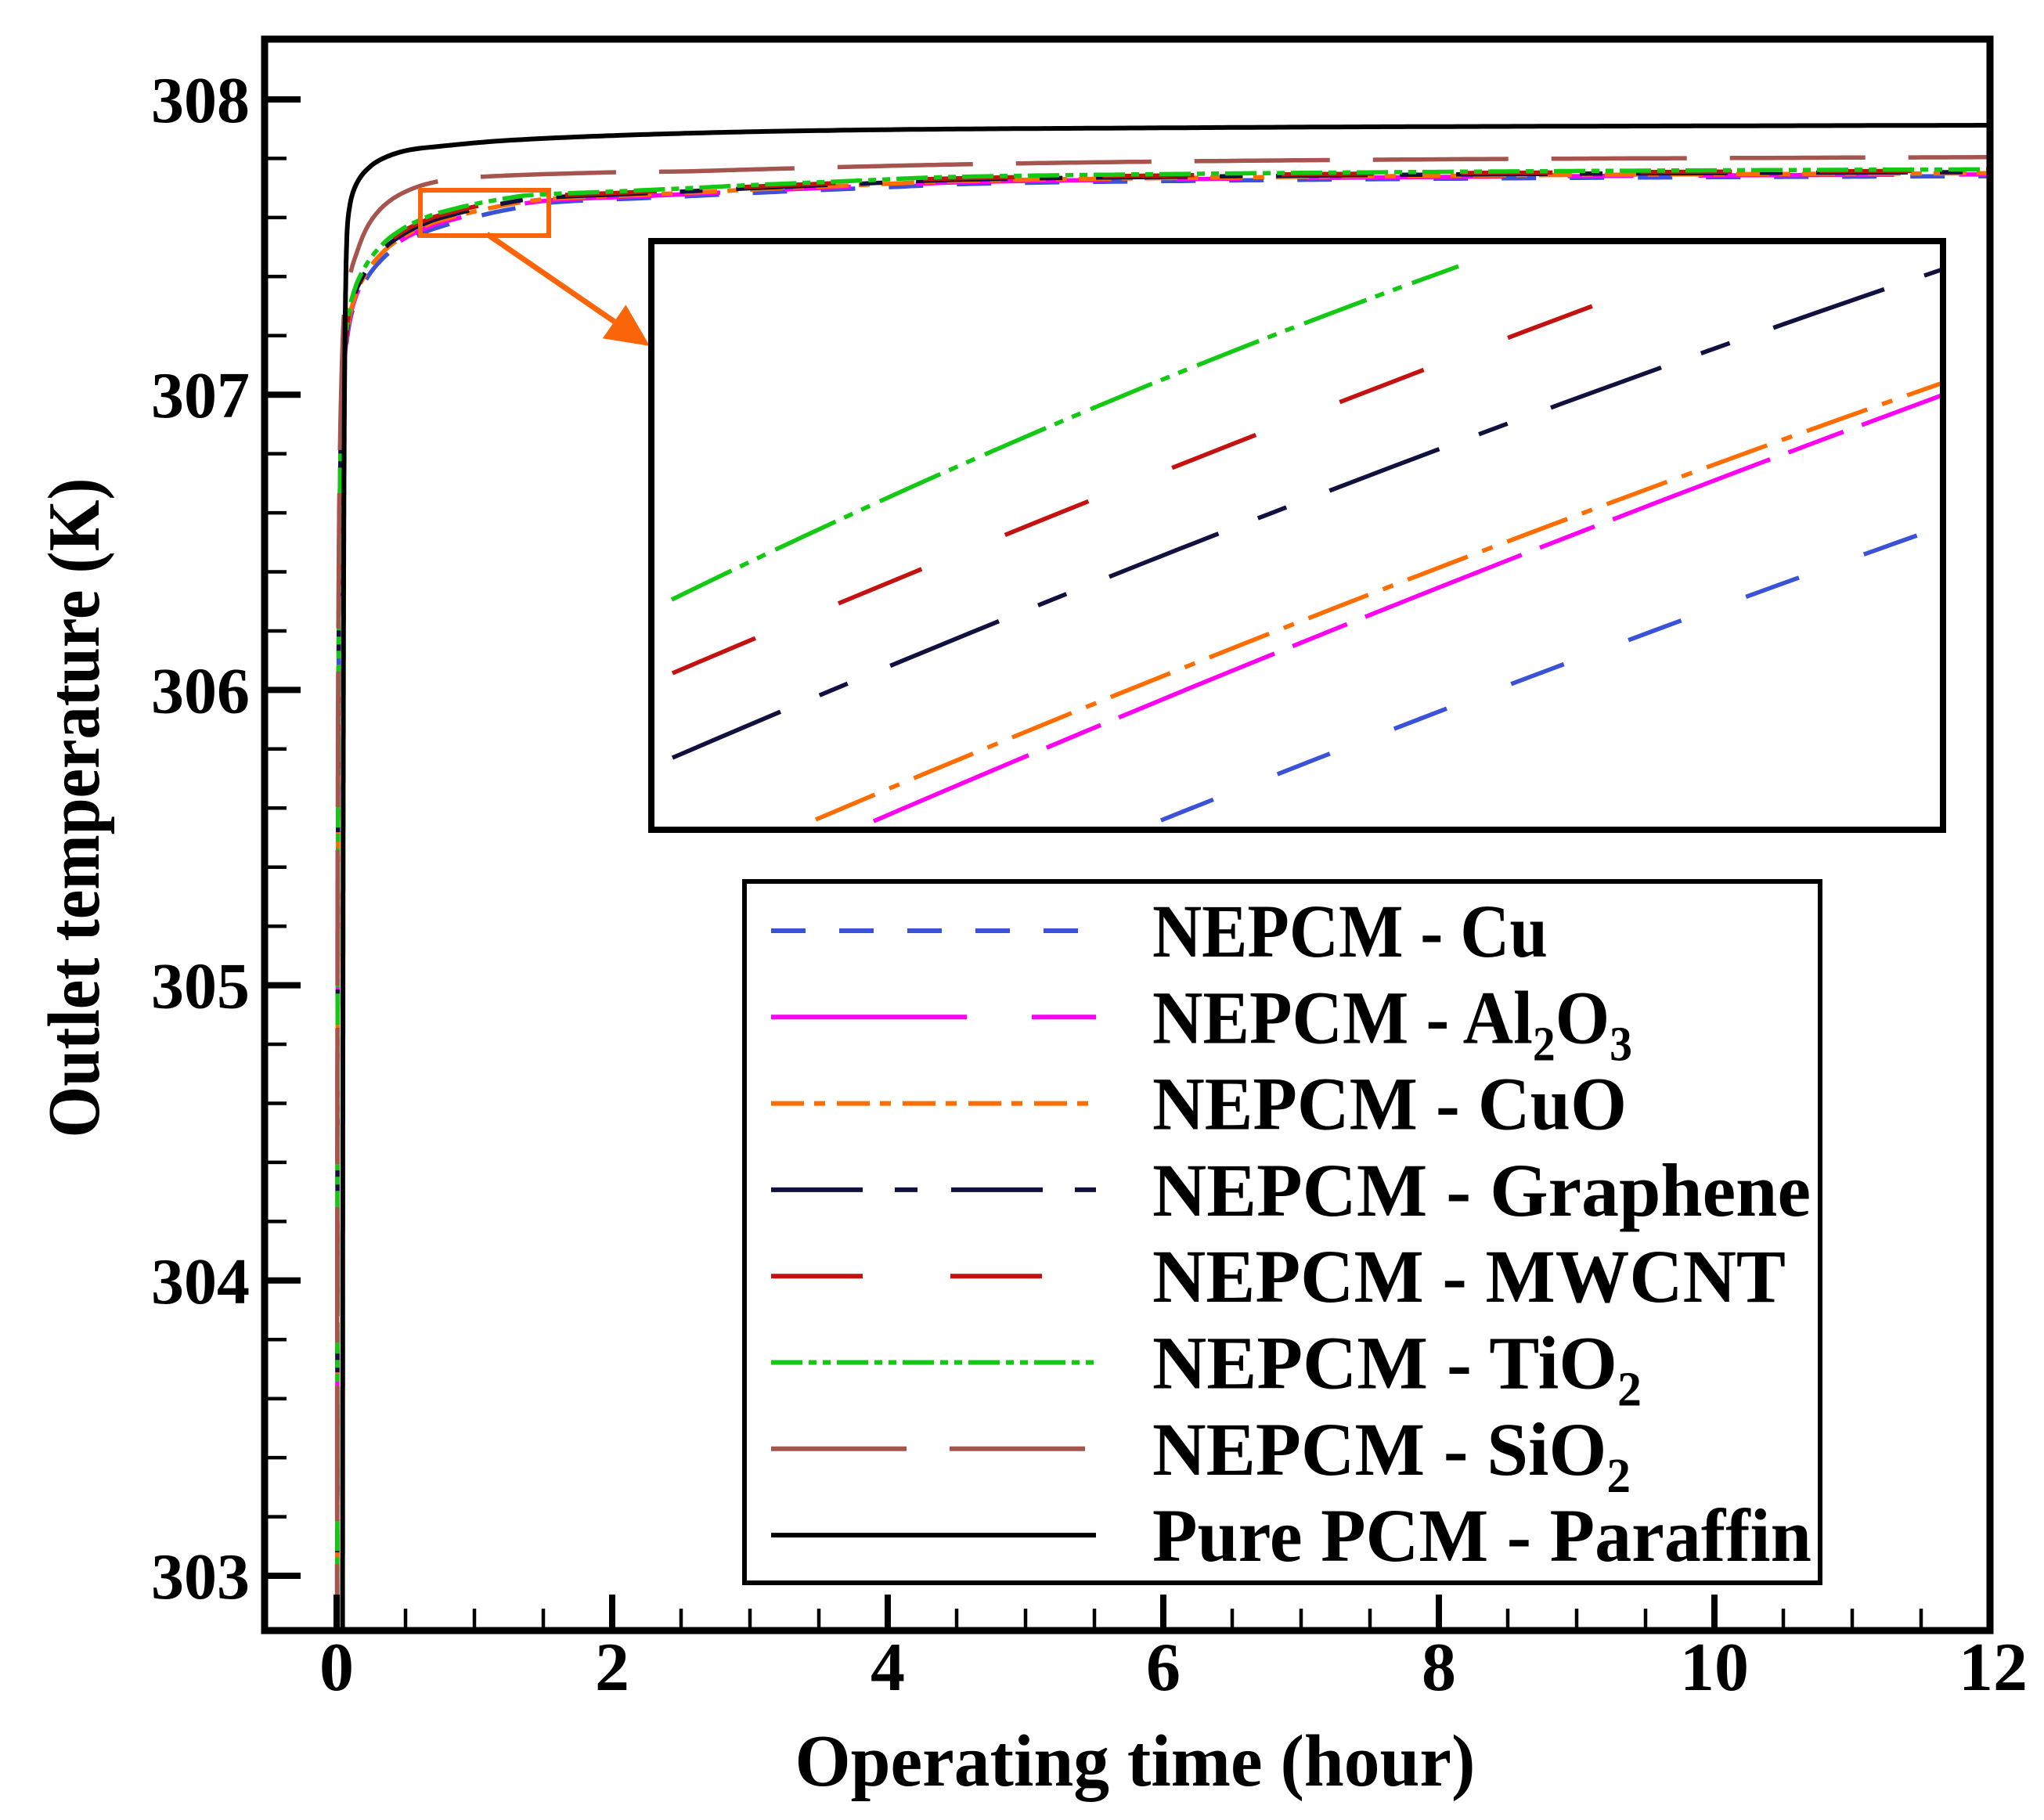 The height and width of the screenshot is (1820, 2044). Describe the element at coordinates (74, 808) in the screenshot. I see `svg-text: Outlet temperature (K)` at that location.